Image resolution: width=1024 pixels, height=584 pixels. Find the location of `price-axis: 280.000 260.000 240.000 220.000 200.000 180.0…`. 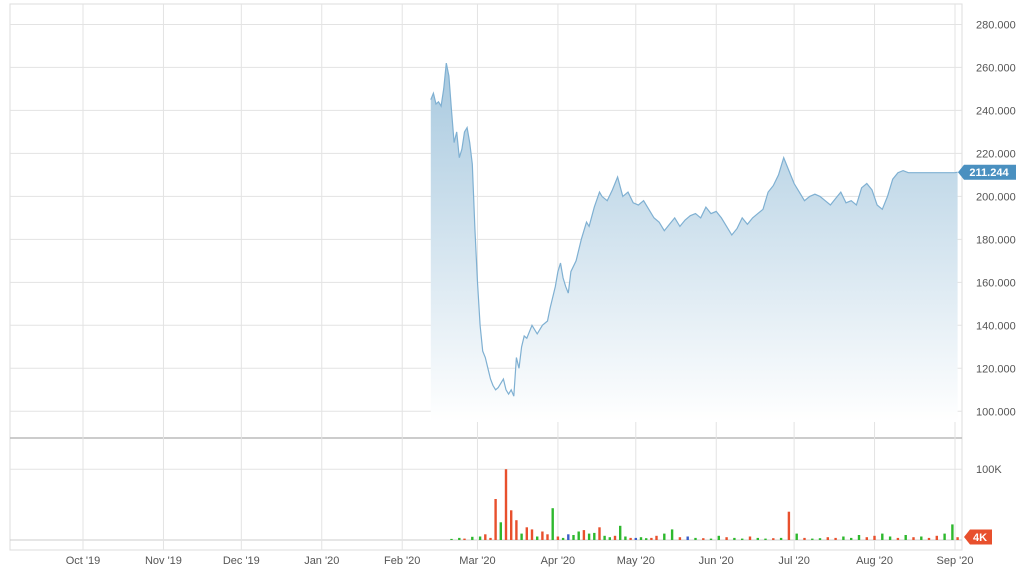

price-axis: 280.000 260.000 240.000 220.000 200.000 180.0… is located at coordinates (996, 218).